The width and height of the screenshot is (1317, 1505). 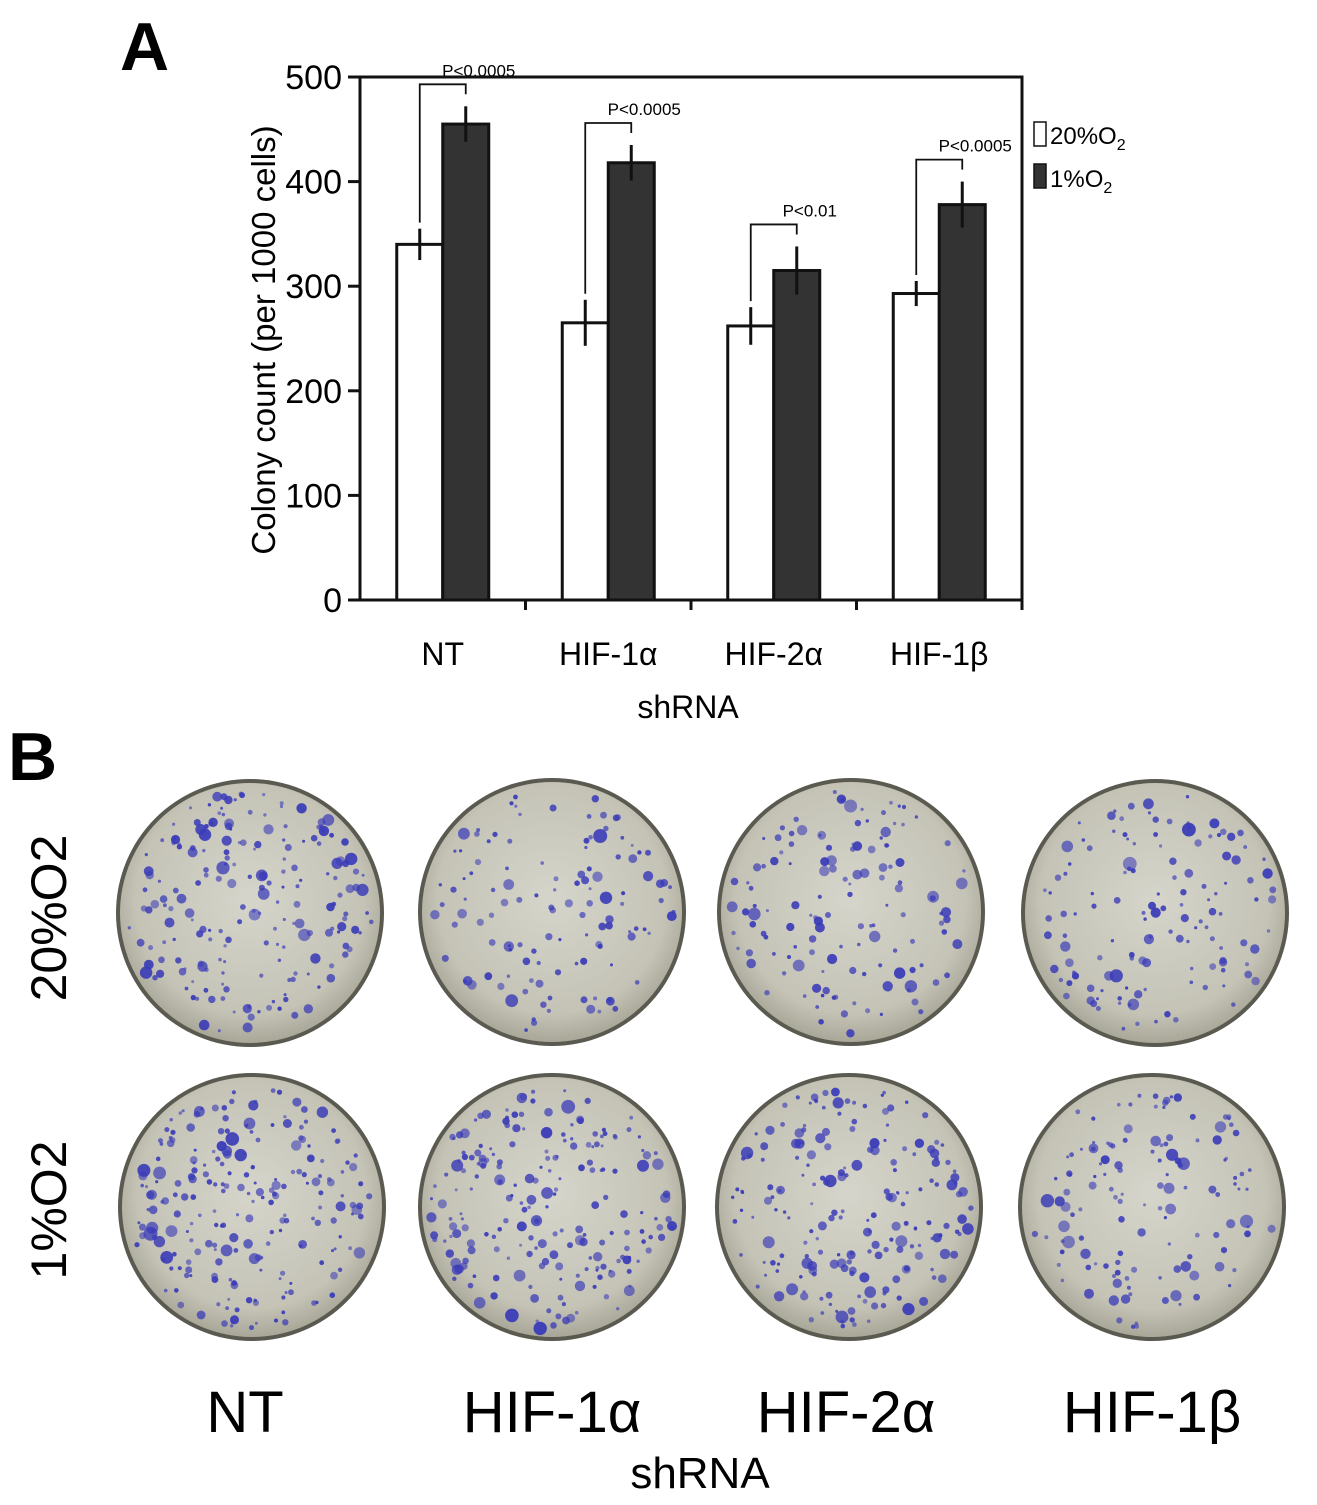 I want to click on dish-1o2-hif-2a, so click(x=849, y=1207).